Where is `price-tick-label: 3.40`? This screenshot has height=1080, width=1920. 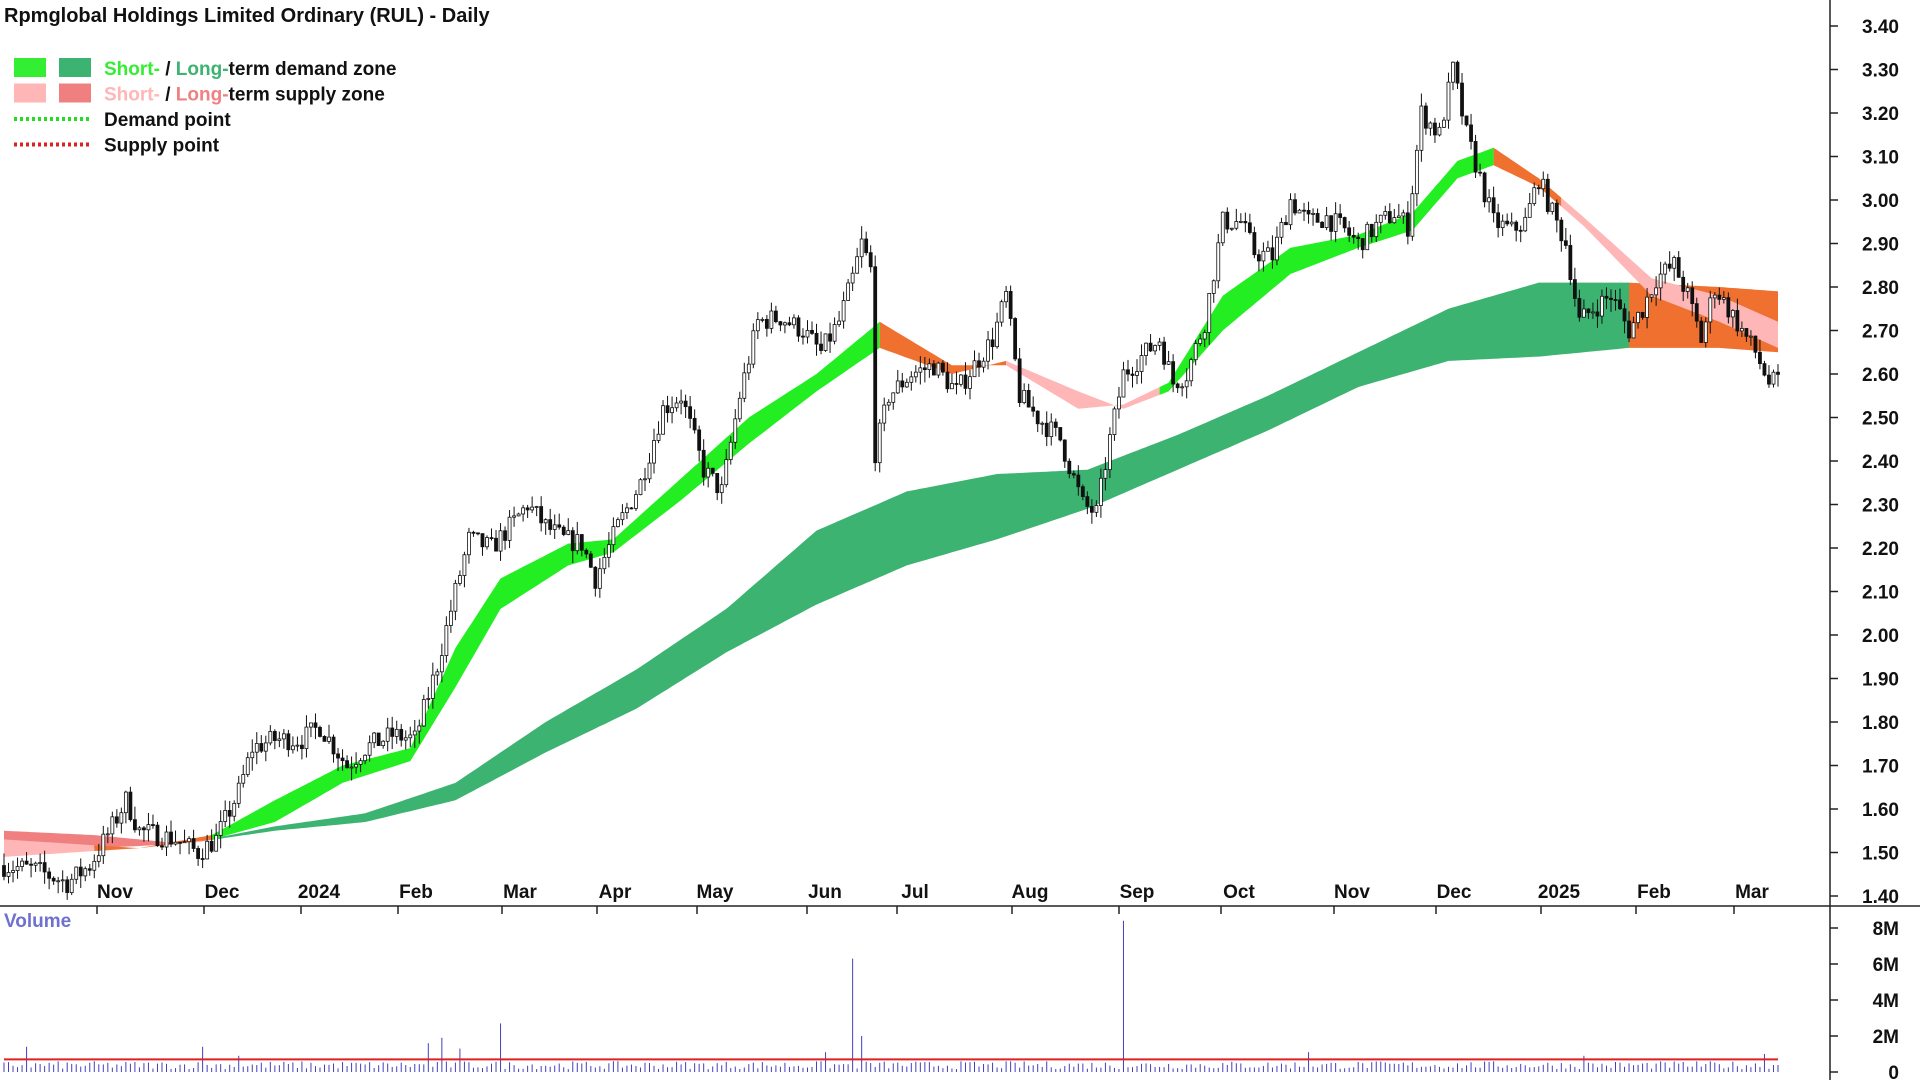
price-tick-label: 3.40 is located at coordinates (1880, 27).